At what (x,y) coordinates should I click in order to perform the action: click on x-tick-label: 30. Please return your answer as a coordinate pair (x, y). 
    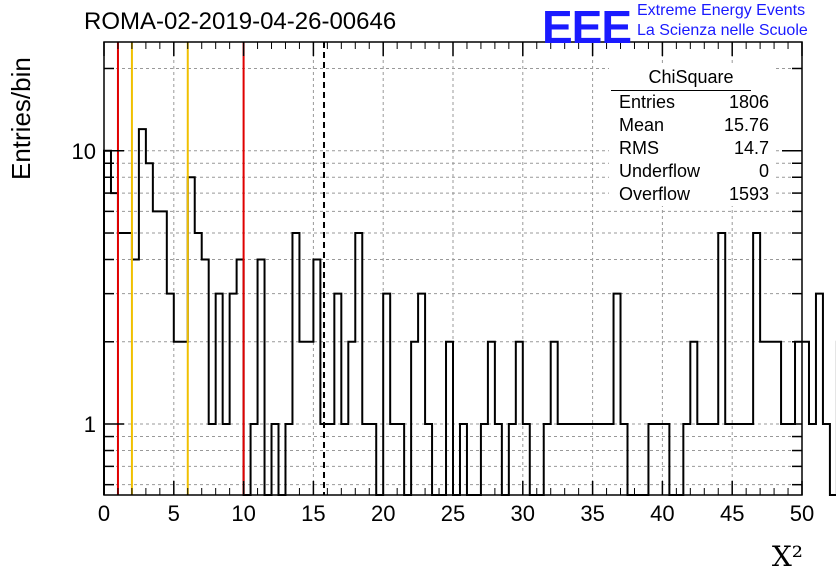
    Looking at the image, I should click on (523, 513).